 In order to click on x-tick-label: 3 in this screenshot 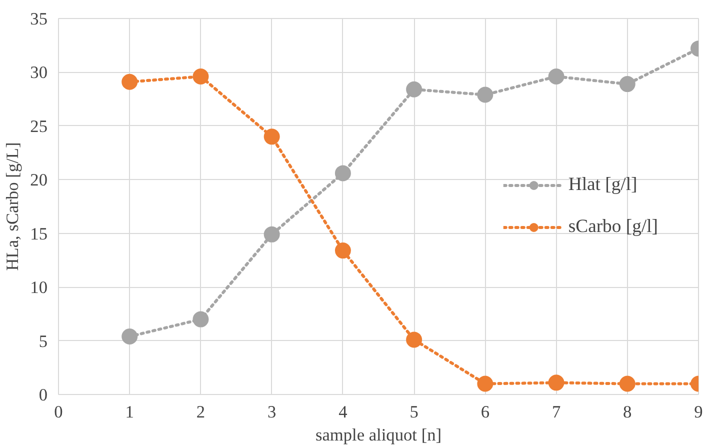, I will do `click(272, 412)`.